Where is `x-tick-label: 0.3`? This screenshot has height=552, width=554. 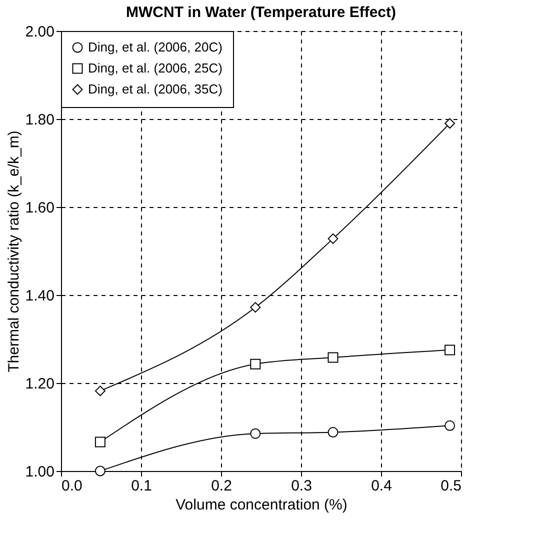 x-tick-label: 0.3 is located at coordinates (301, 486).